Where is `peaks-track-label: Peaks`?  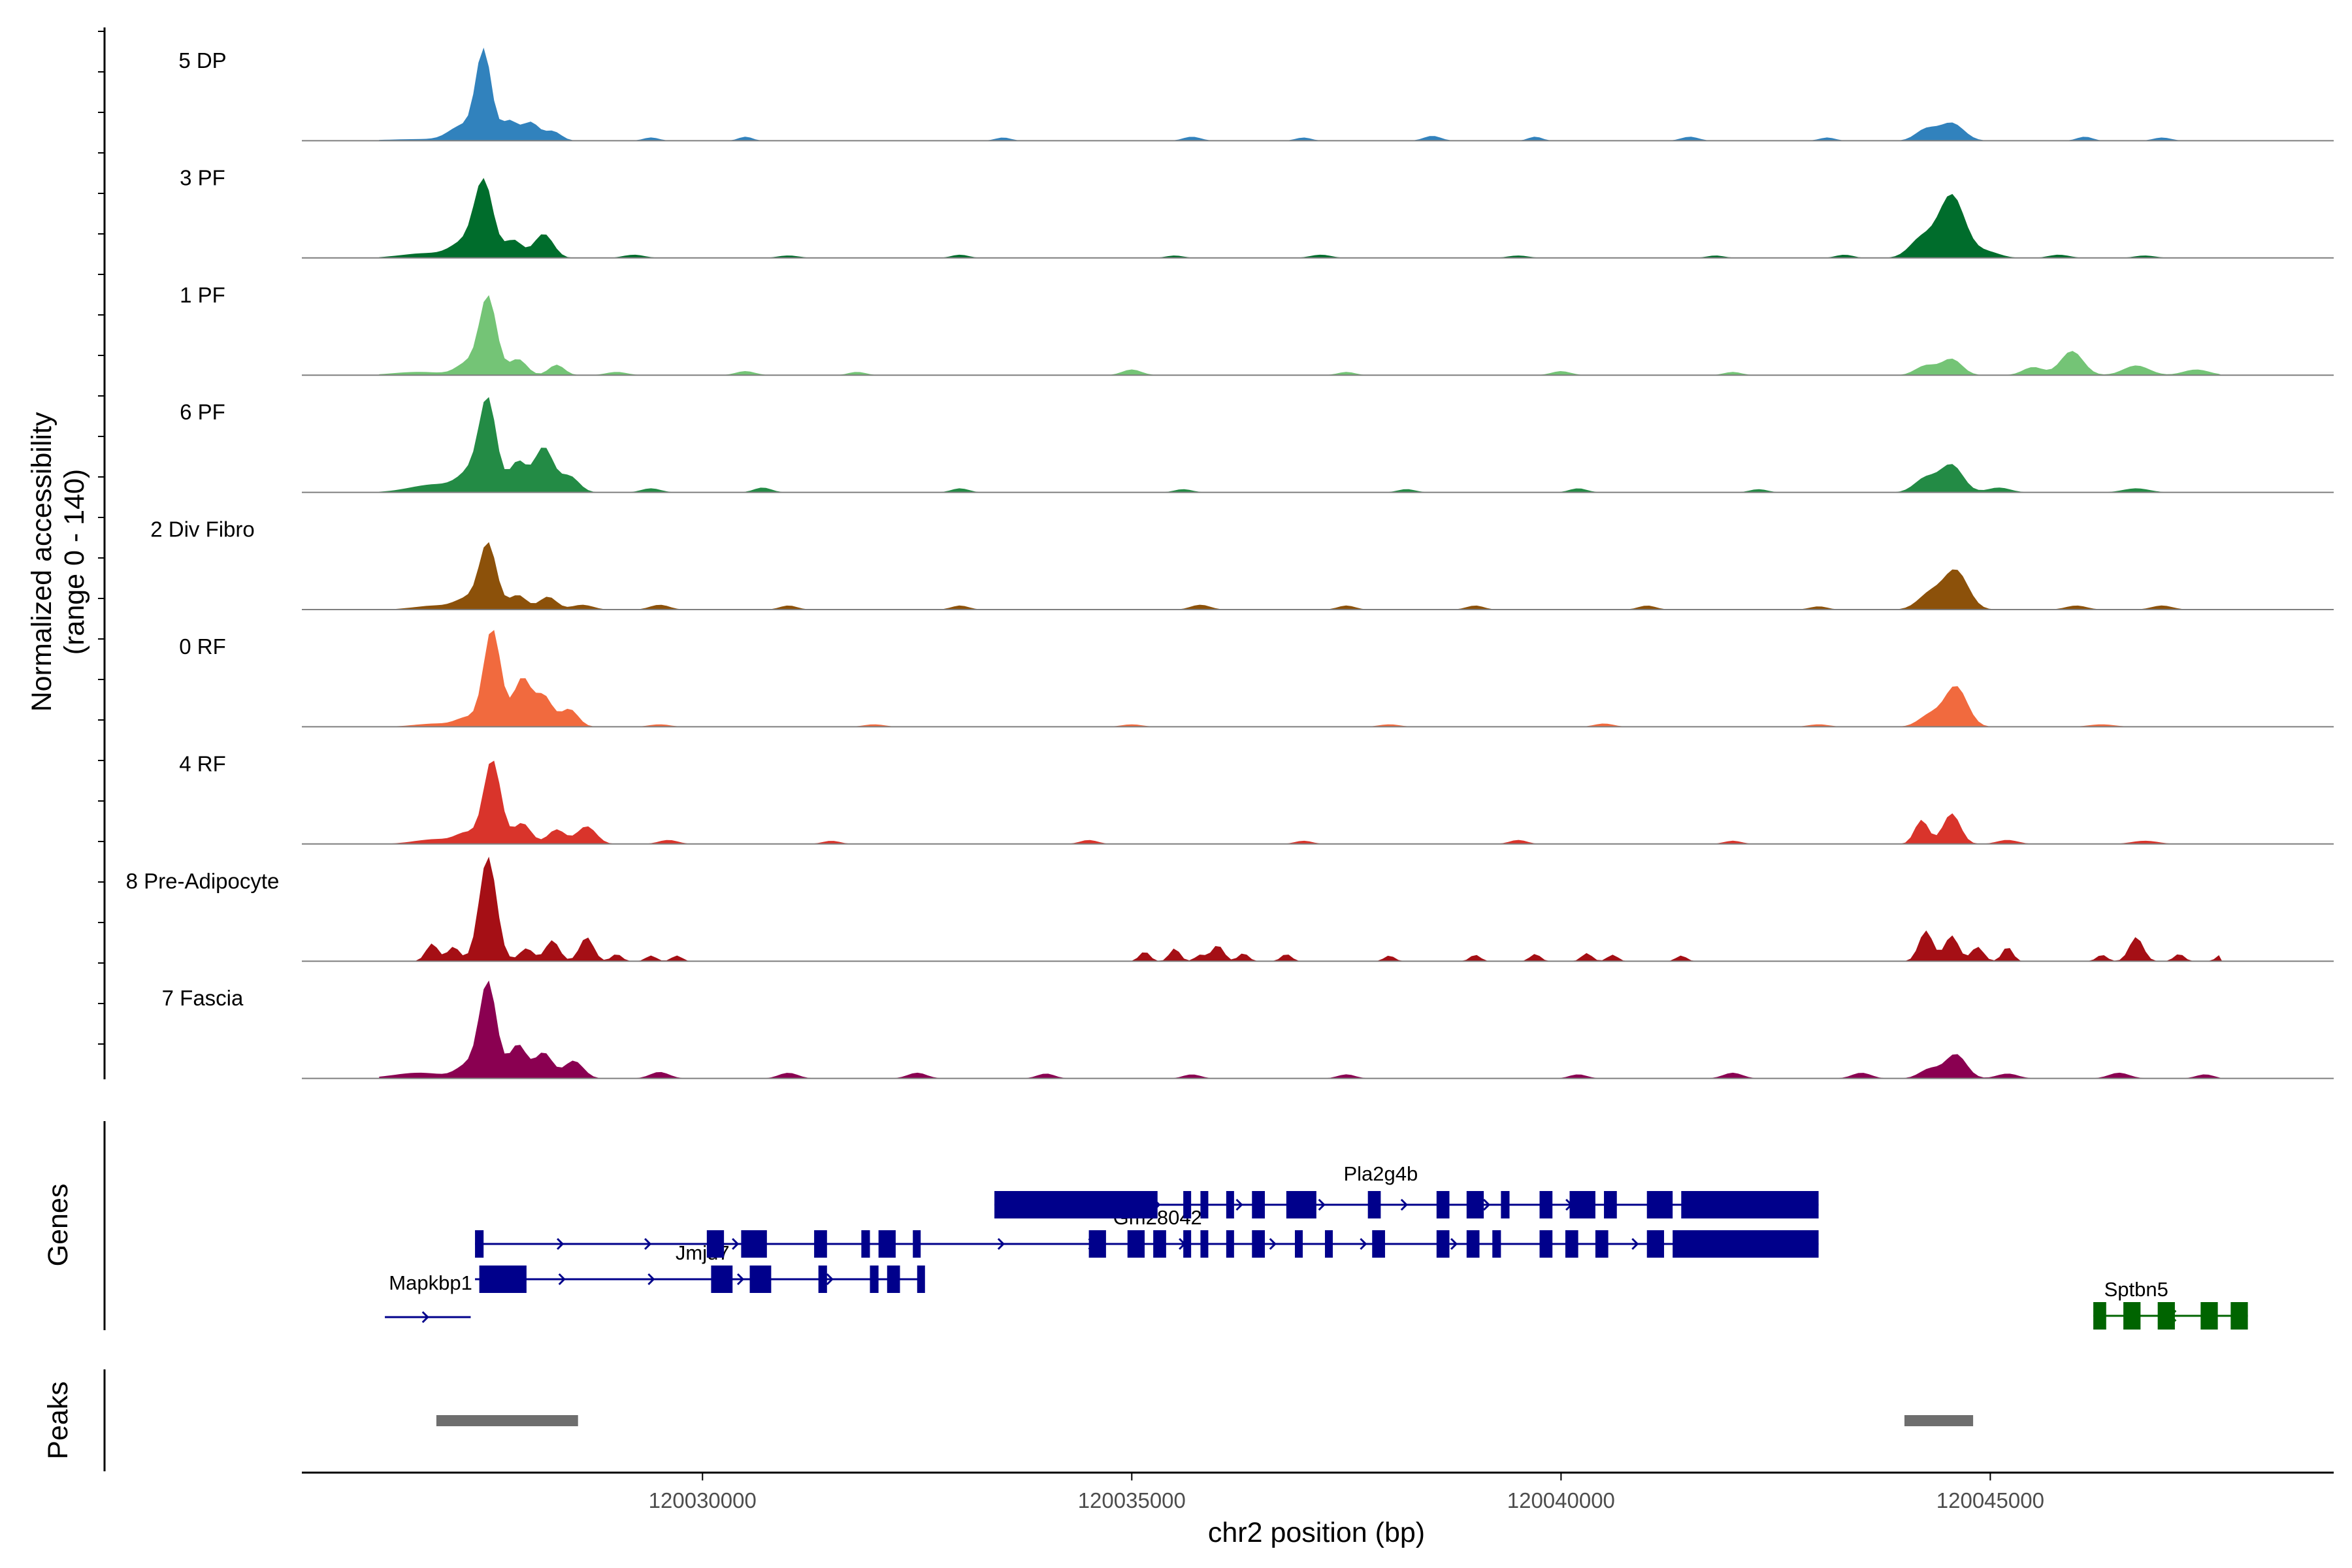 peaks-track-label: Peaks is located at coordinates (58, 1420).